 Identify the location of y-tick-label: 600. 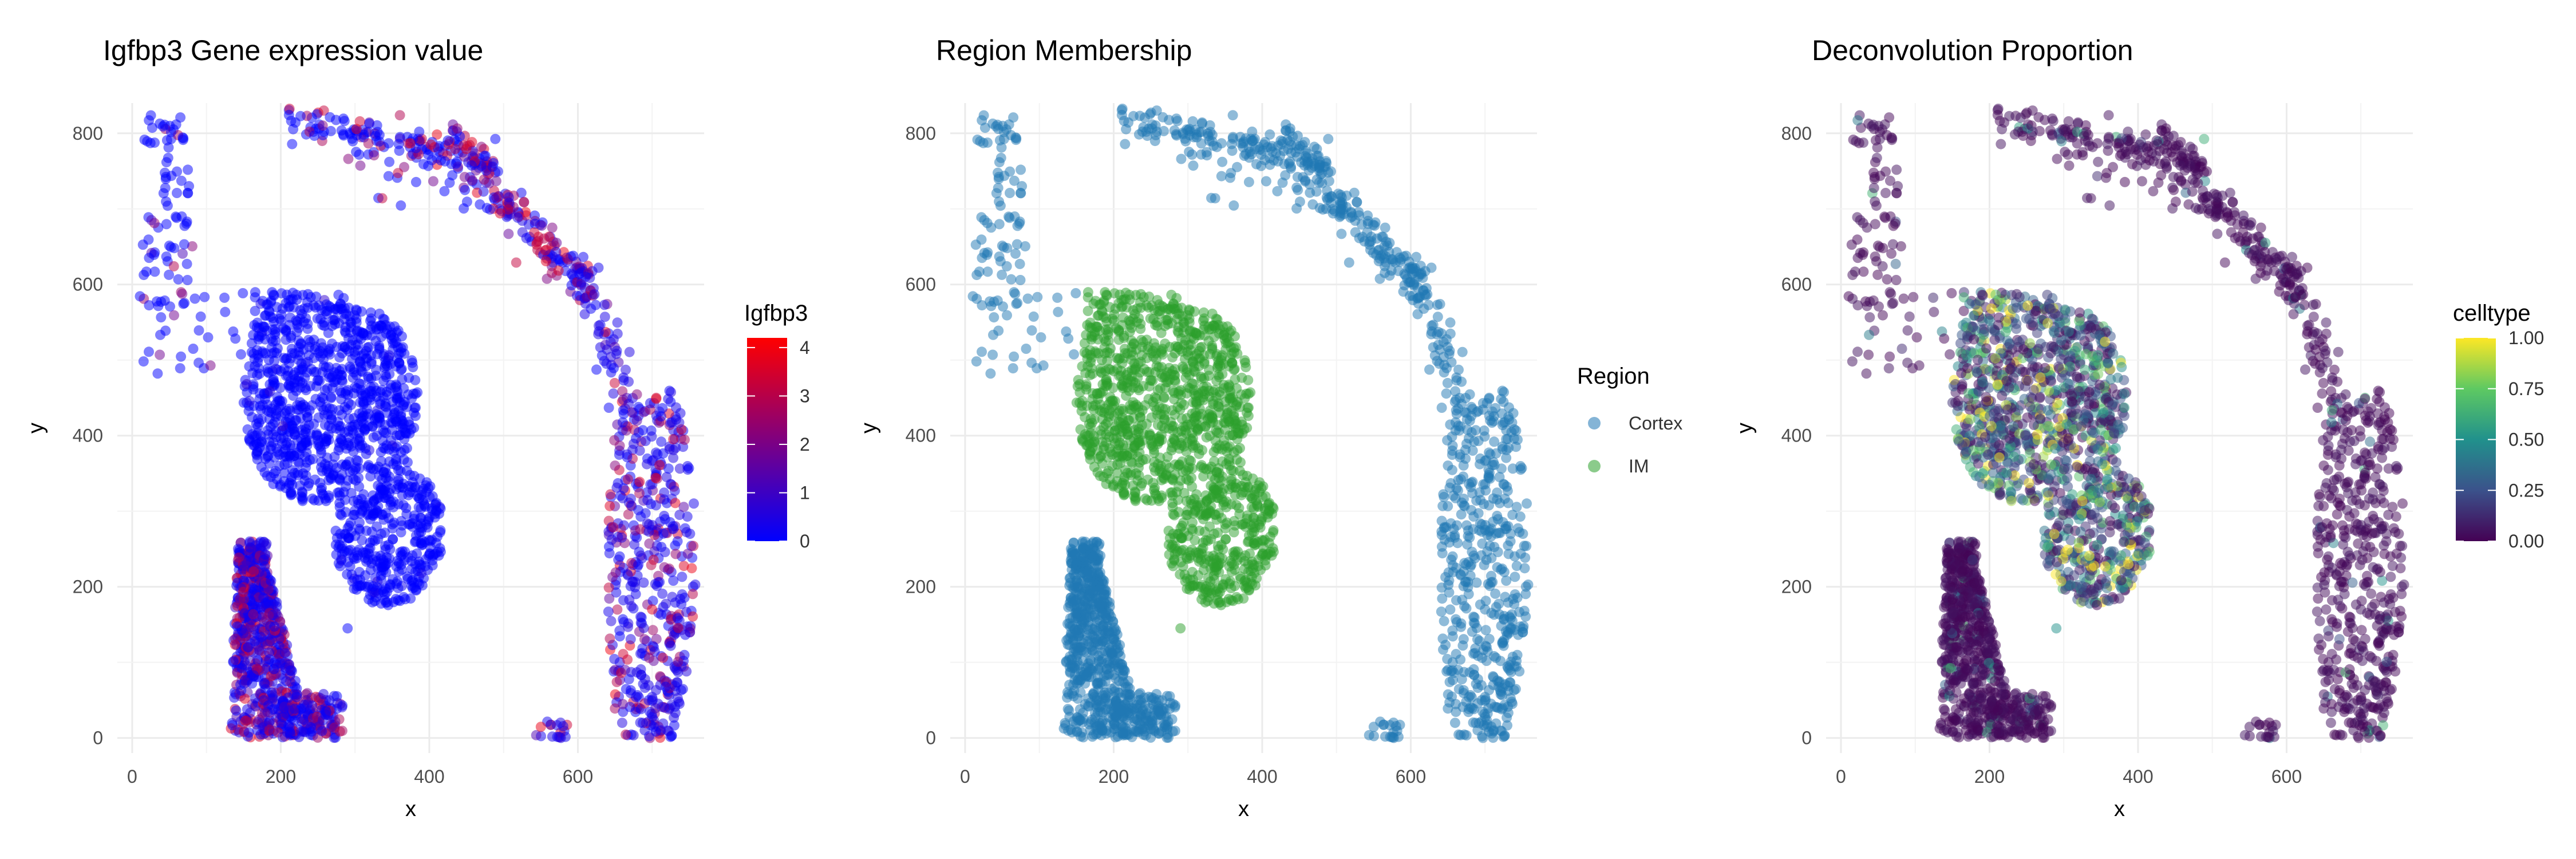
(88, 284).